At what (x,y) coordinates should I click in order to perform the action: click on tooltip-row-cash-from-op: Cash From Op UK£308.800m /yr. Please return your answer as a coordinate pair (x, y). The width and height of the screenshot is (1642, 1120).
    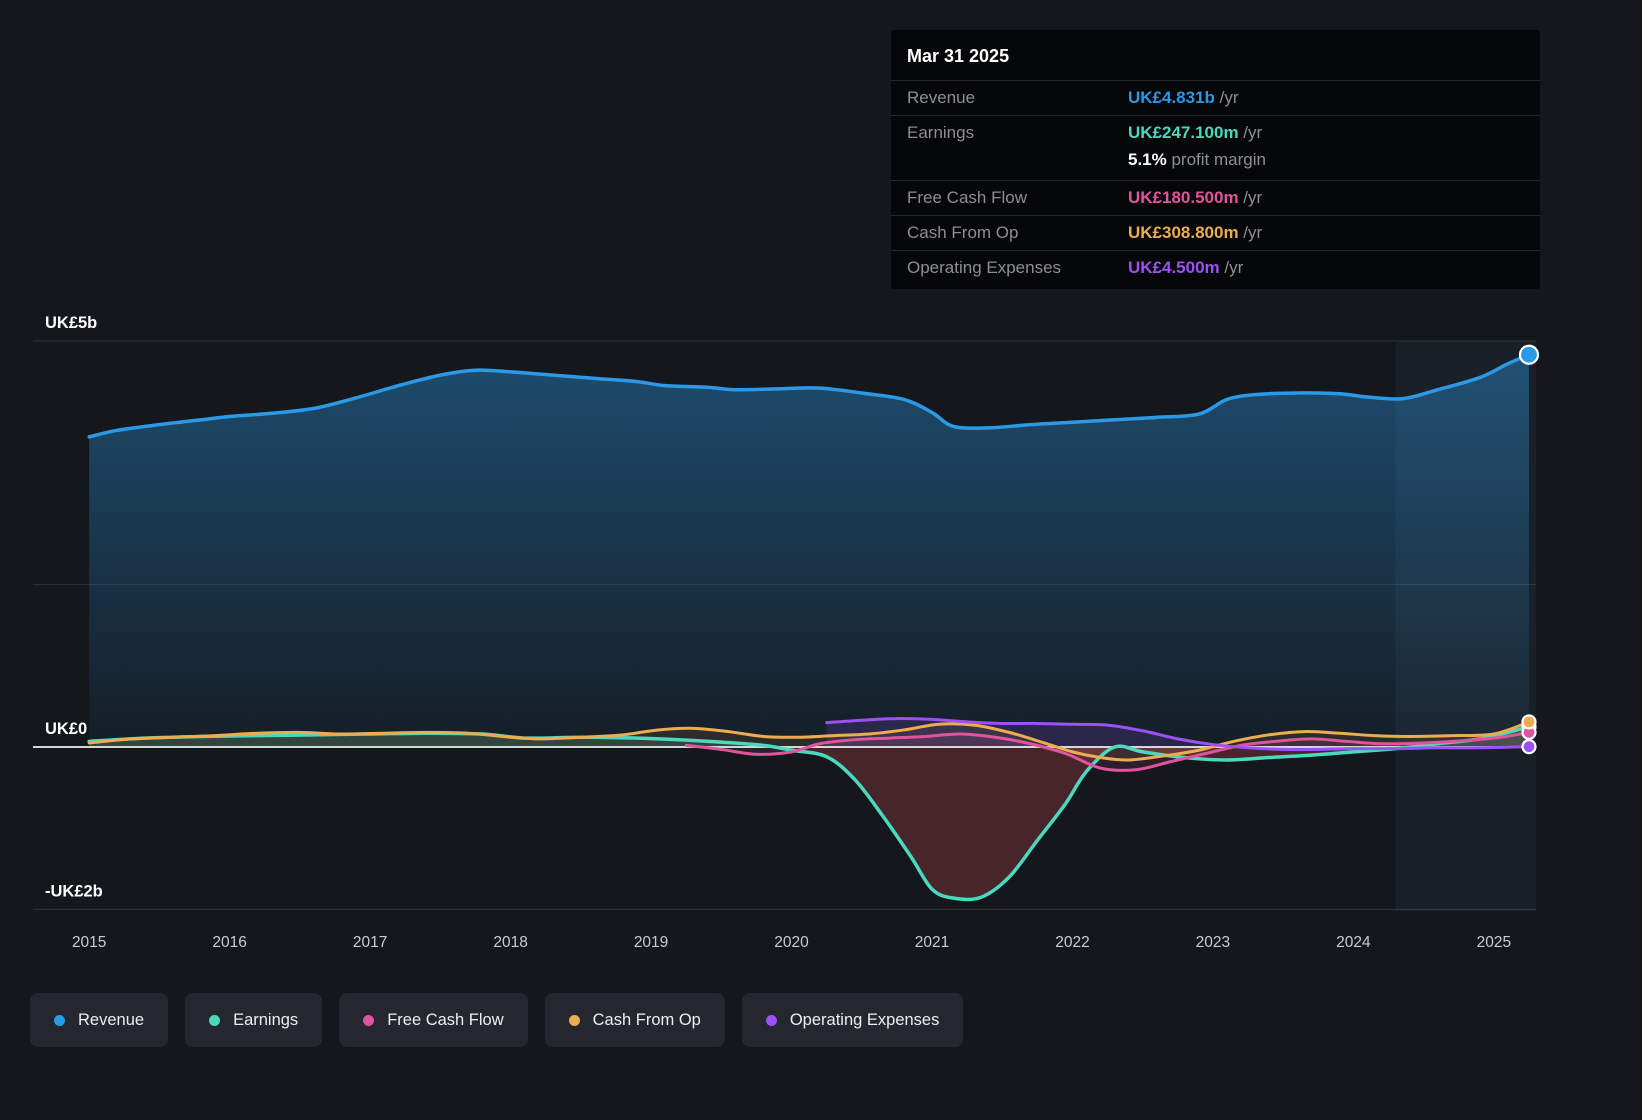
    Looking at the image, I should click on (1215, 232).